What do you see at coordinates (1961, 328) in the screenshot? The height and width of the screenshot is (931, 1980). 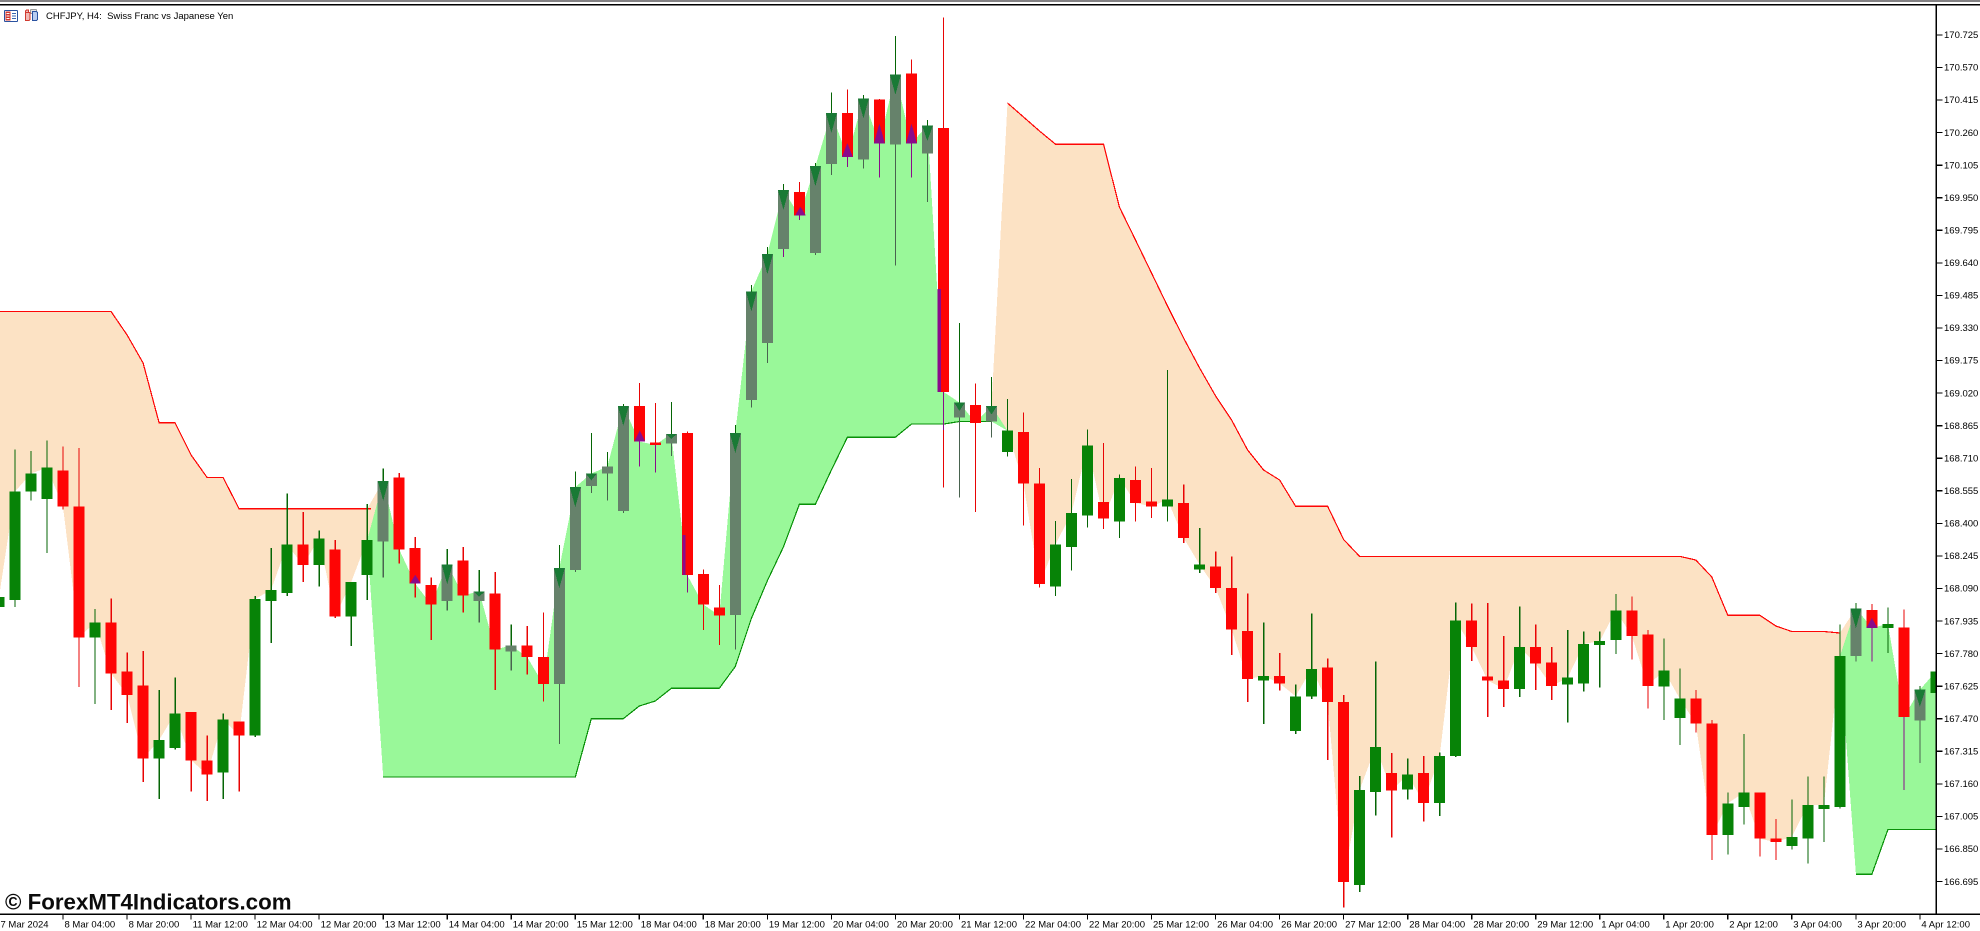 I see `svg-text: 169.330` at bounding box center [1961, 328].